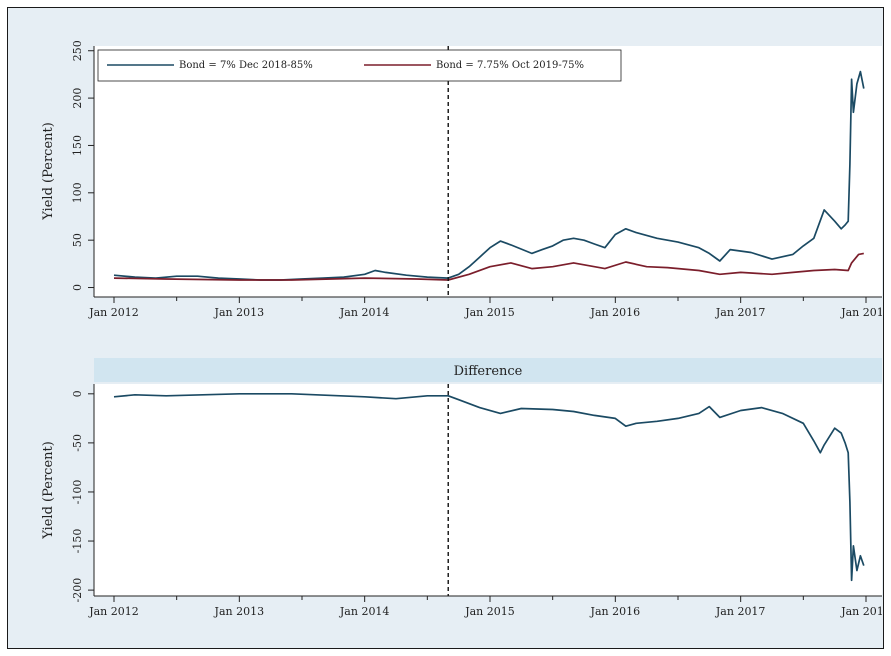 This screenshot has height=656, width=891. I want to click on bottom-y-tick-label: -100, so click(77, 492).